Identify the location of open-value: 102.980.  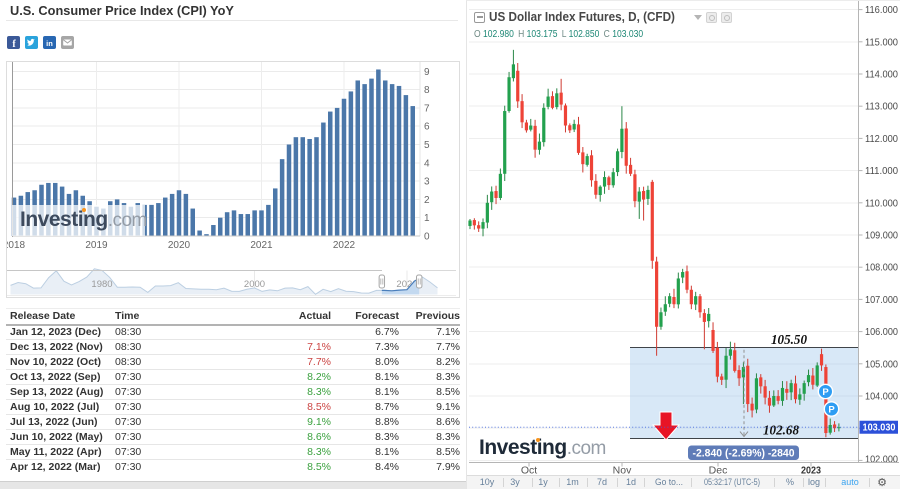
(498, 34).